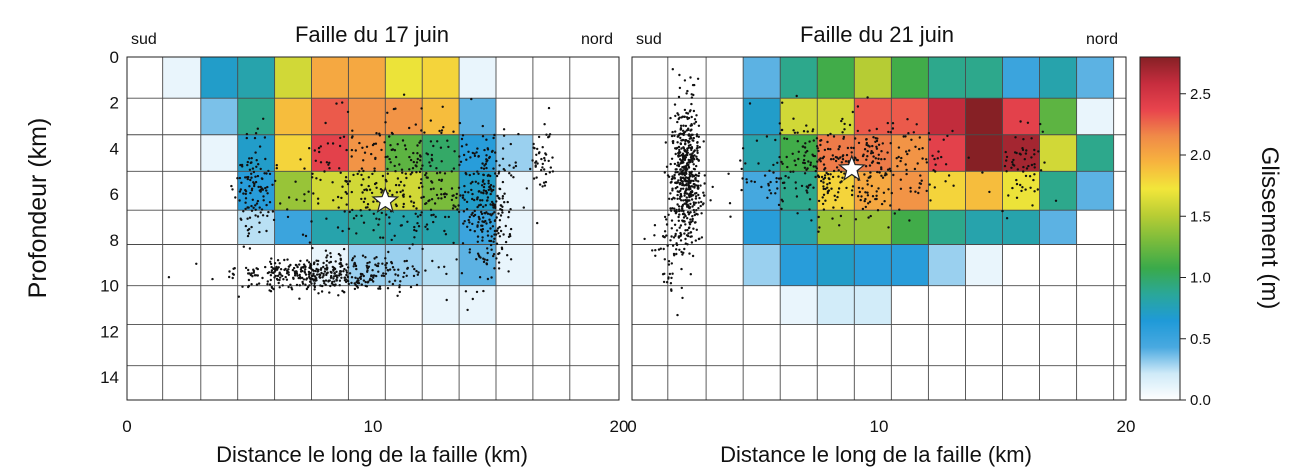 This screenshot has height=468, width=1292. Describe the element at coordinates (1200, 278) in the screenshot. I see `colorbar-tick-label: 1.0` at that location.